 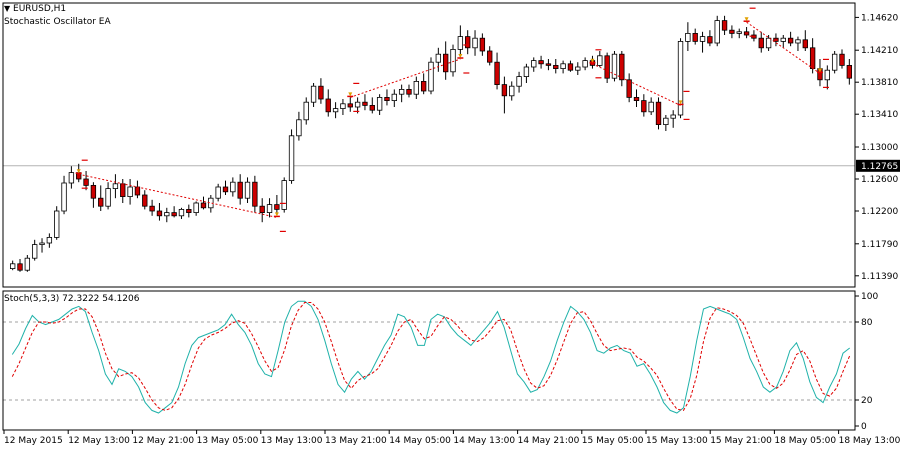 I want to click on price-tick-label: 1.12200, so click(x=879, y=212).